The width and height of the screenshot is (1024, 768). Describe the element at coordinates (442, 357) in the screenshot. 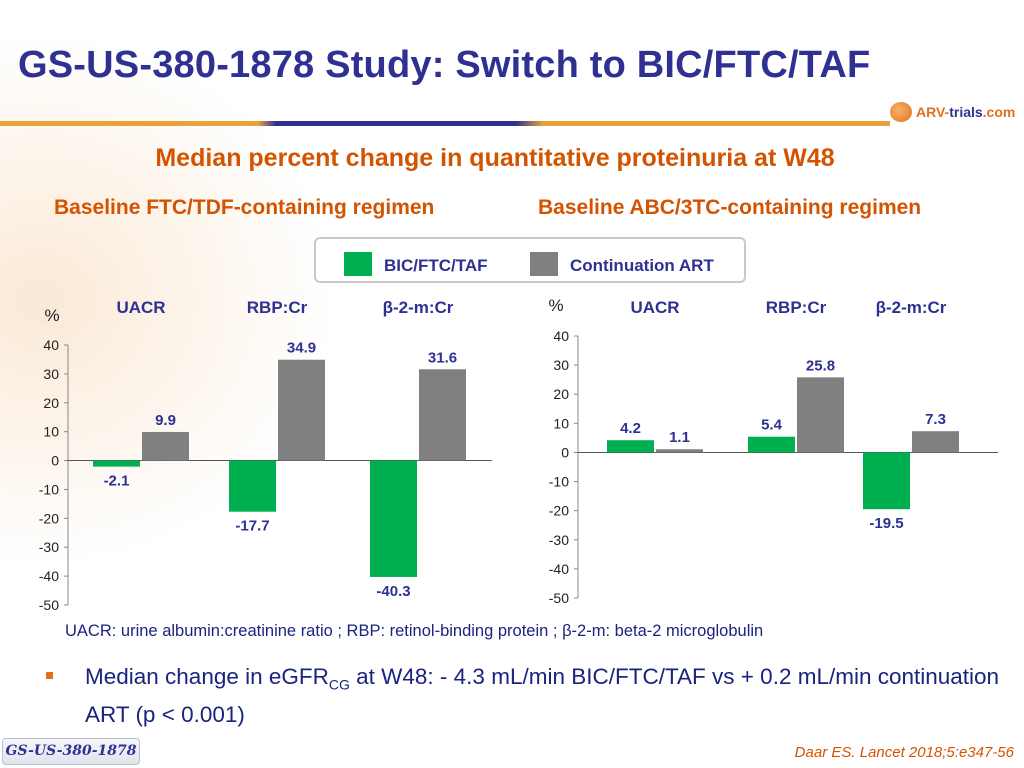

I see `left-continuation-value-label: 31.6` at that location.